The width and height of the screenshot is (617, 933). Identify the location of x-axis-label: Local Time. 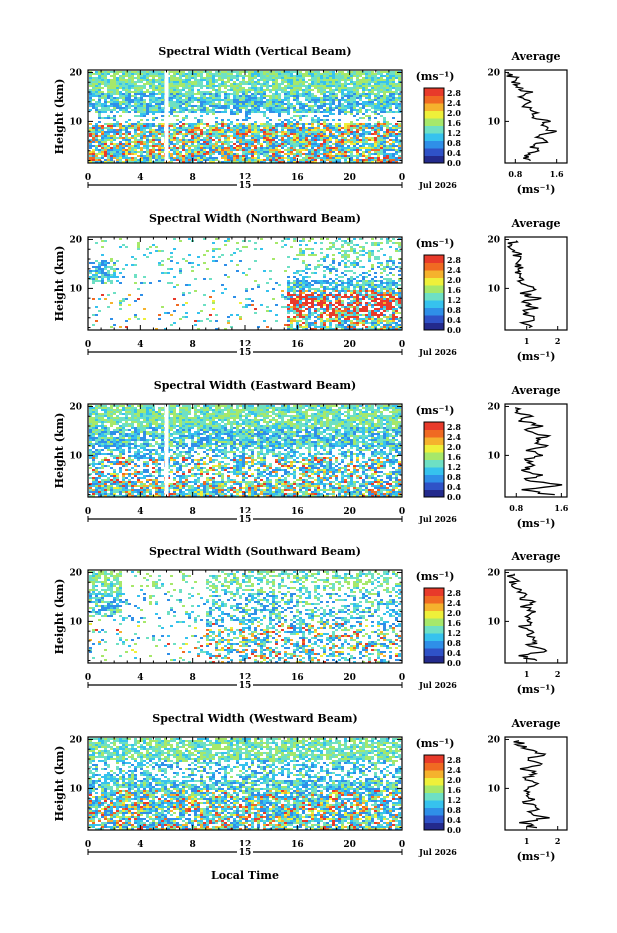
(245, 875).